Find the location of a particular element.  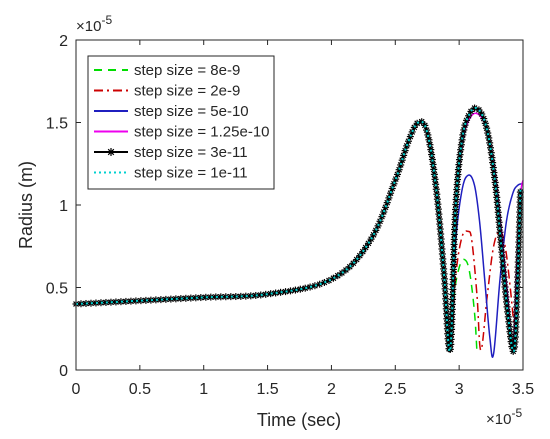

legend-item: step size = 2e-9 is located at coordinates (167, 91).